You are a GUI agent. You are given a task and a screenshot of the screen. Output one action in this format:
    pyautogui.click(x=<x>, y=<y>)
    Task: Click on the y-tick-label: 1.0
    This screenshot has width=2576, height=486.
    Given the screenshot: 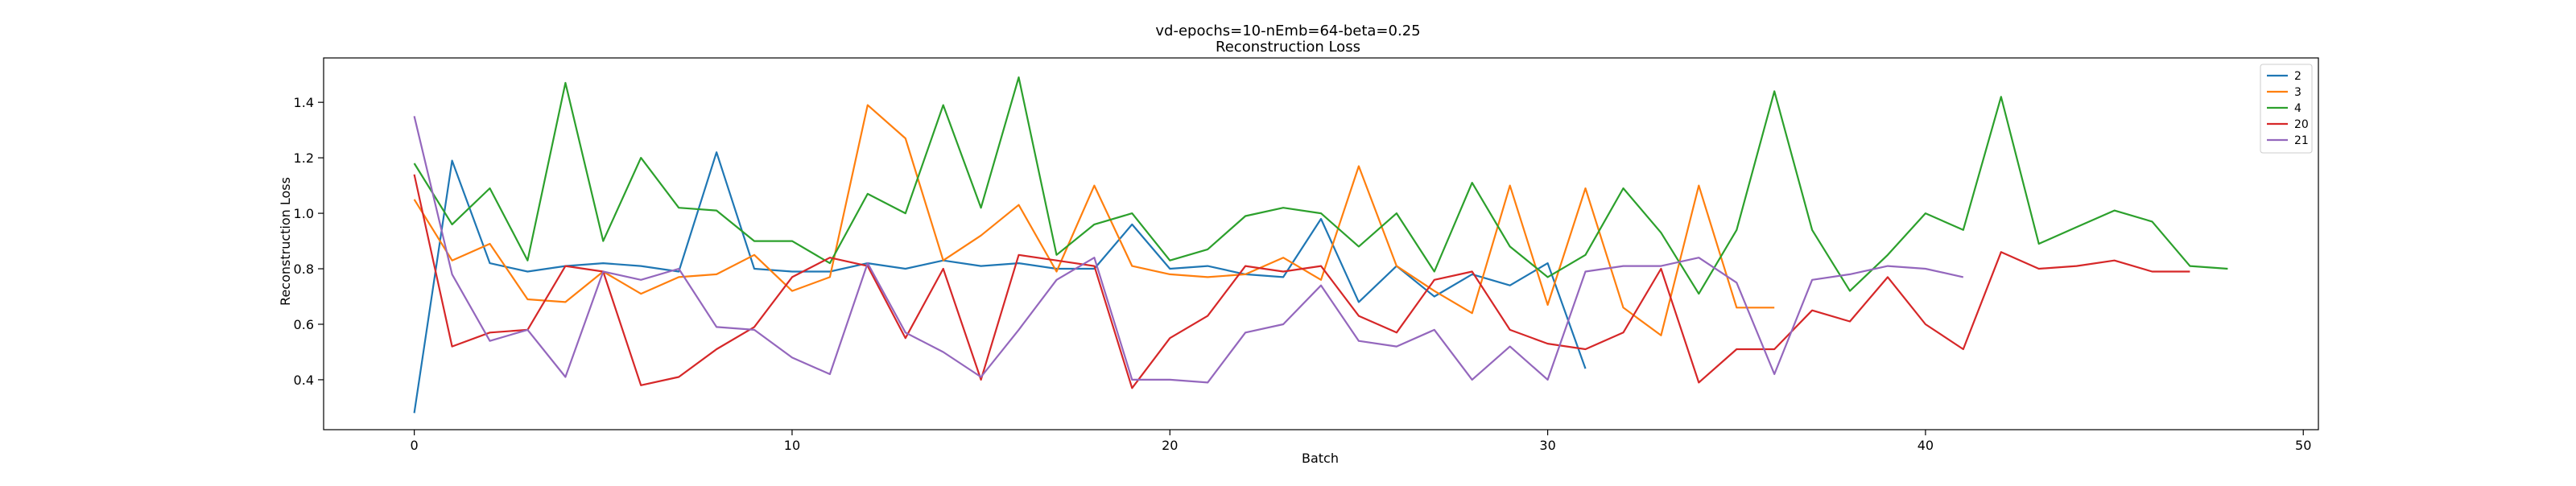 What is the action you would take?
    pyautogui.click(x=304, y=213)
    